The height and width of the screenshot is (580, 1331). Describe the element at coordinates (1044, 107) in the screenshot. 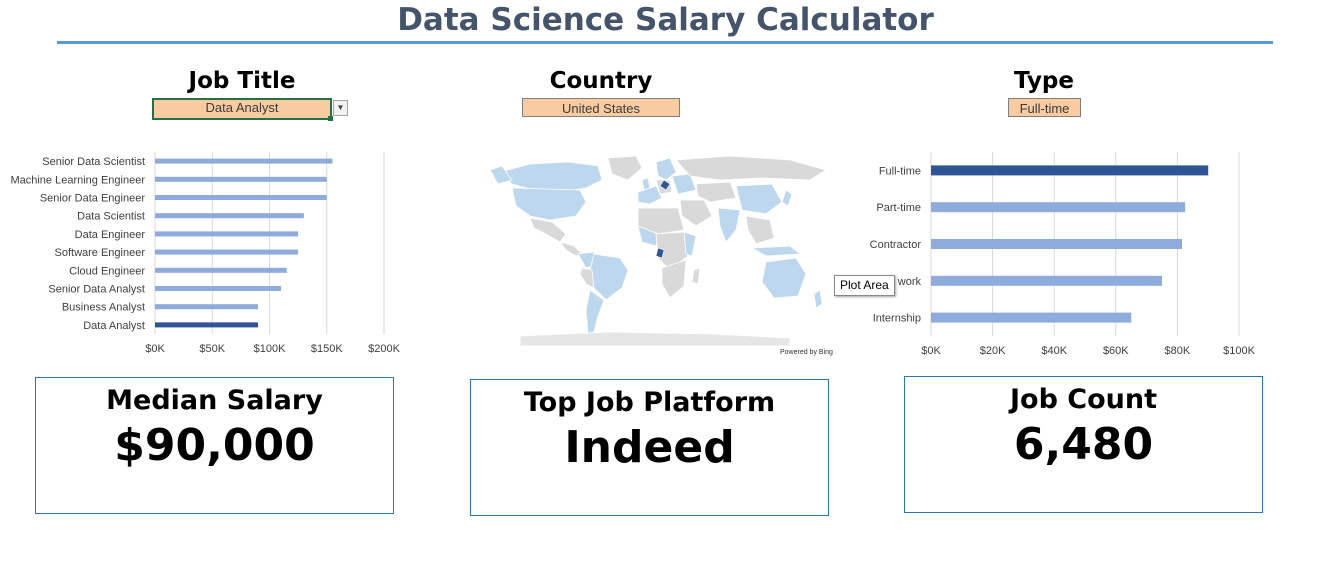

I see `type-select: Full-time` at that location.